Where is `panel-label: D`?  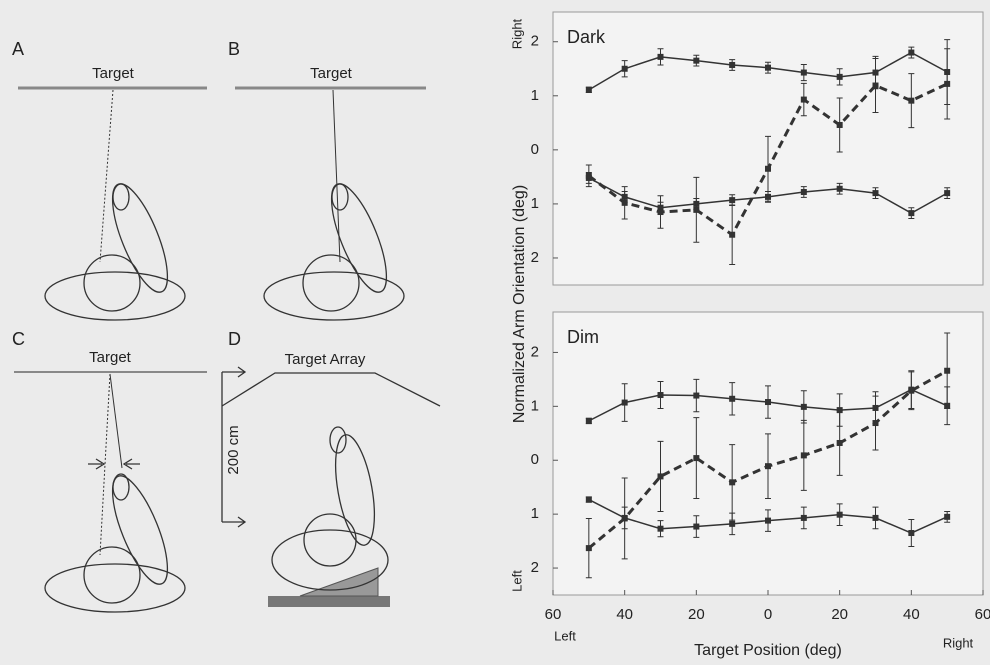
panel-label: D is located at coordinates (234, 339).